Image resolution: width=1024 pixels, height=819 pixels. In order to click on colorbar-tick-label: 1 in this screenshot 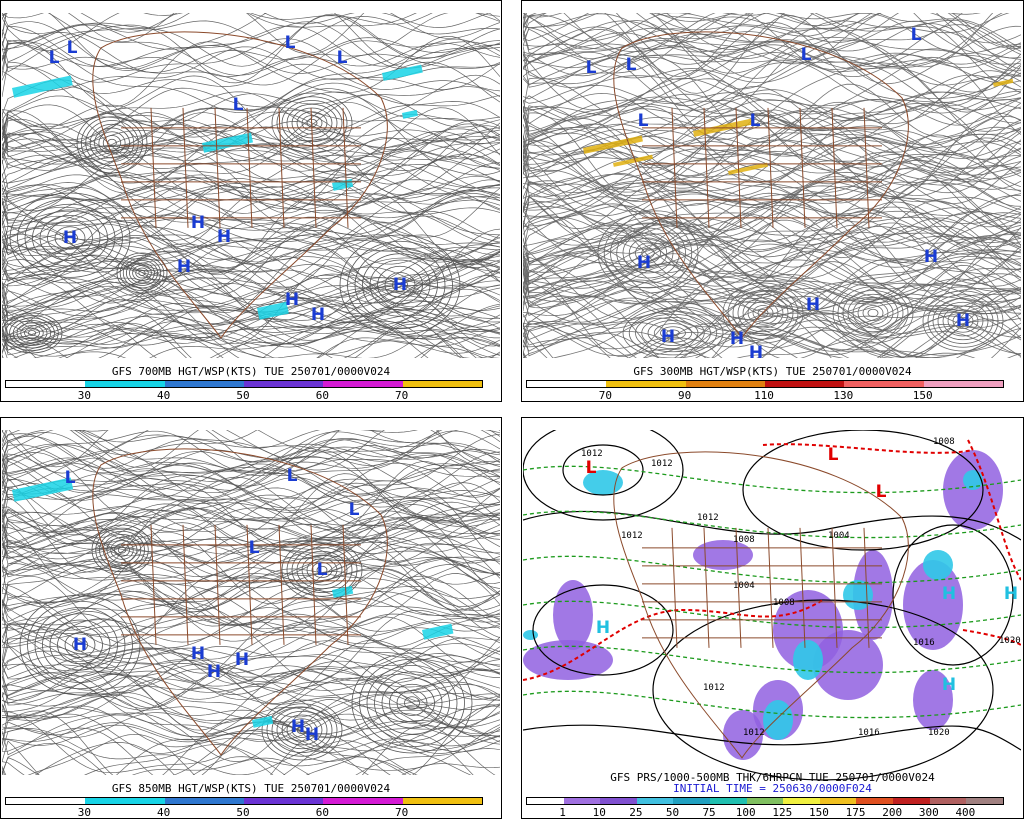, I will do `click(562, 812)`.